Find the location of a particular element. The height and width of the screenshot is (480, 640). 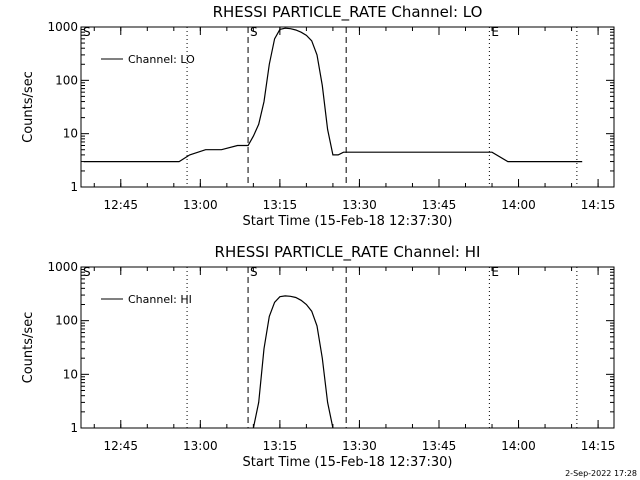

chart-1-y-tick-label: 1000 is located at coordinates (62, 267).